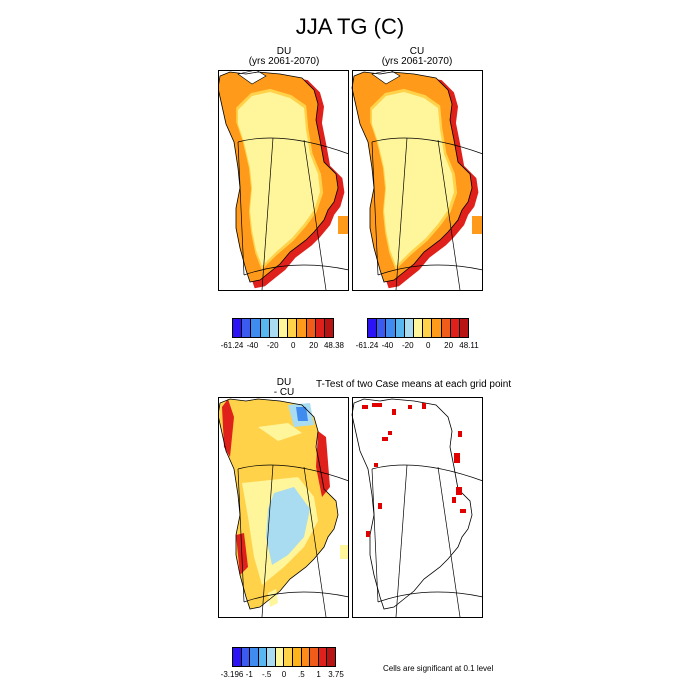 This screenshot has height=700, width=700. I want to click on colorbar-du-label: -40, so click(252, 345).